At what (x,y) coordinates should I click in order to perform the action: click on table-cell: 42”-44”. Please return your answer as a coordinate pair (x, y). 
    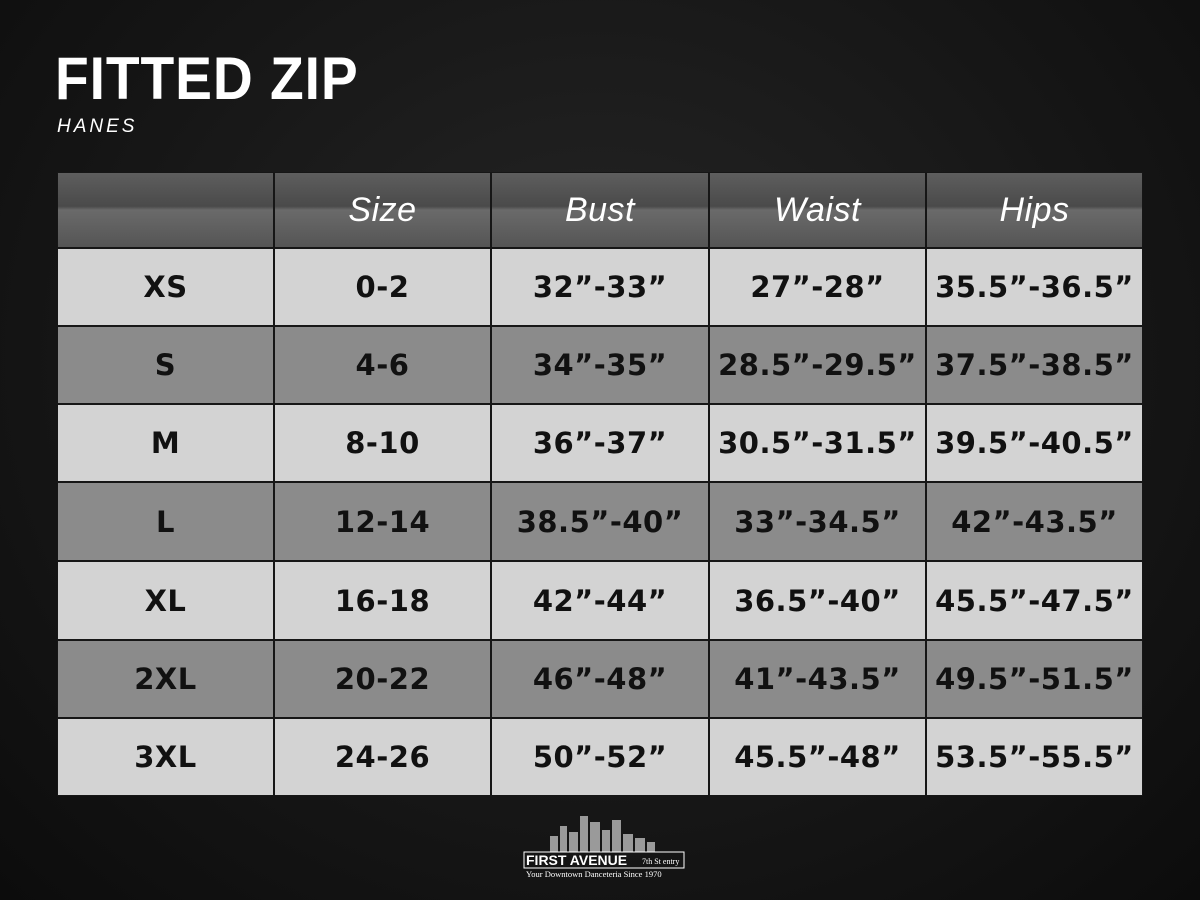
    Looking at the image, I should click on (600, 600).